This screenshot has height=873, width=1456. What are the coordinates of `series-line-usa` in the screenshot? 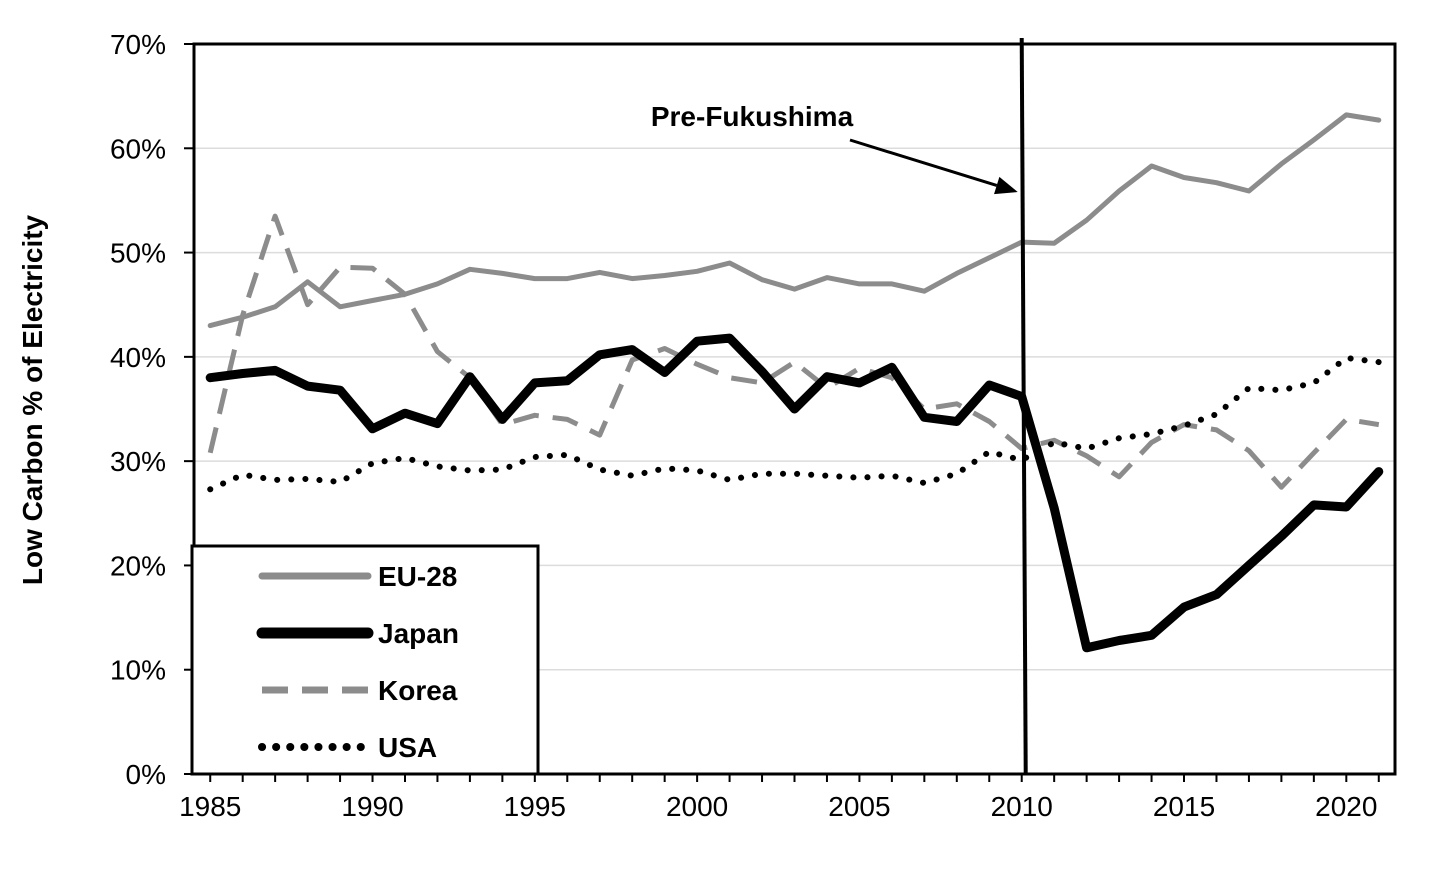 It's located at (794, 423).